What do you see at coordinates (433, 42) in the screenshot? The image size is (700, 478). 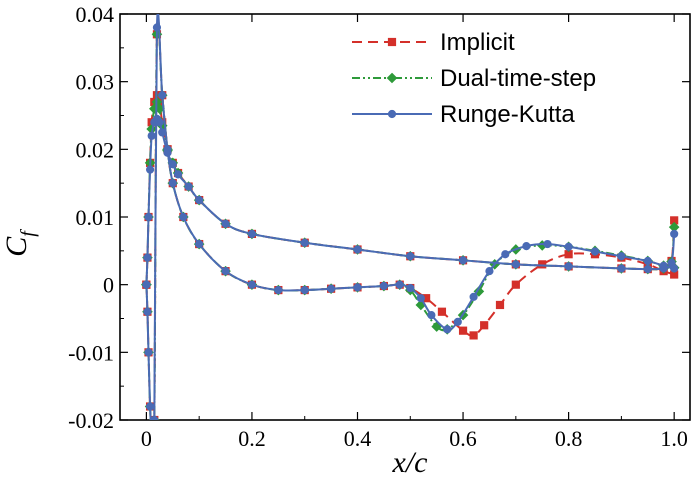 I see `legend-item: Implicit` at bounding box center [433, 42].